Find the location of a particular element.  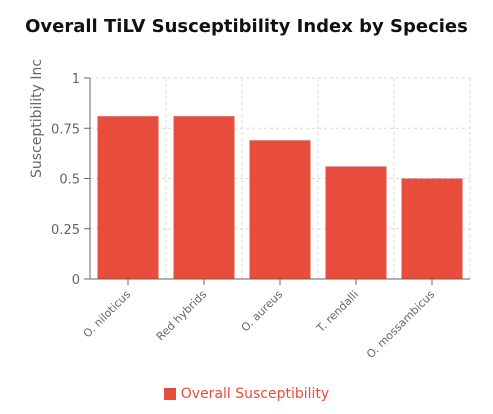

y-tick-label: 1 is located at coordinates (76, 79).